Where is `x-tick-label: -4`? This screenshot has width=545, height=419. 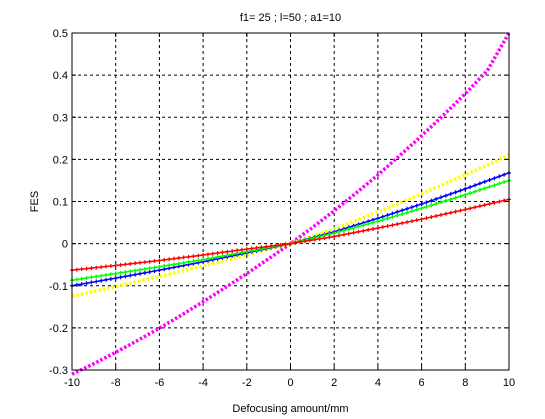
x-tick-label: -4 is located at coordinates (203, 383).